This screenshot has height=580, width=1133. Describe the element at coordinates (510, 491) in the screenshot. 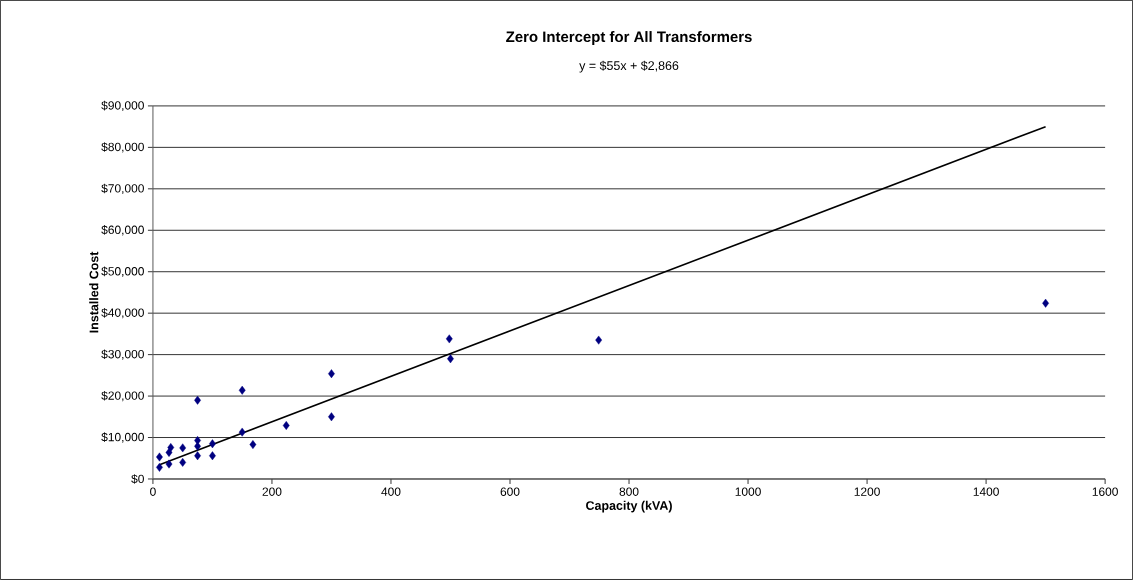

I see `x-tick-label: 600` at that location.